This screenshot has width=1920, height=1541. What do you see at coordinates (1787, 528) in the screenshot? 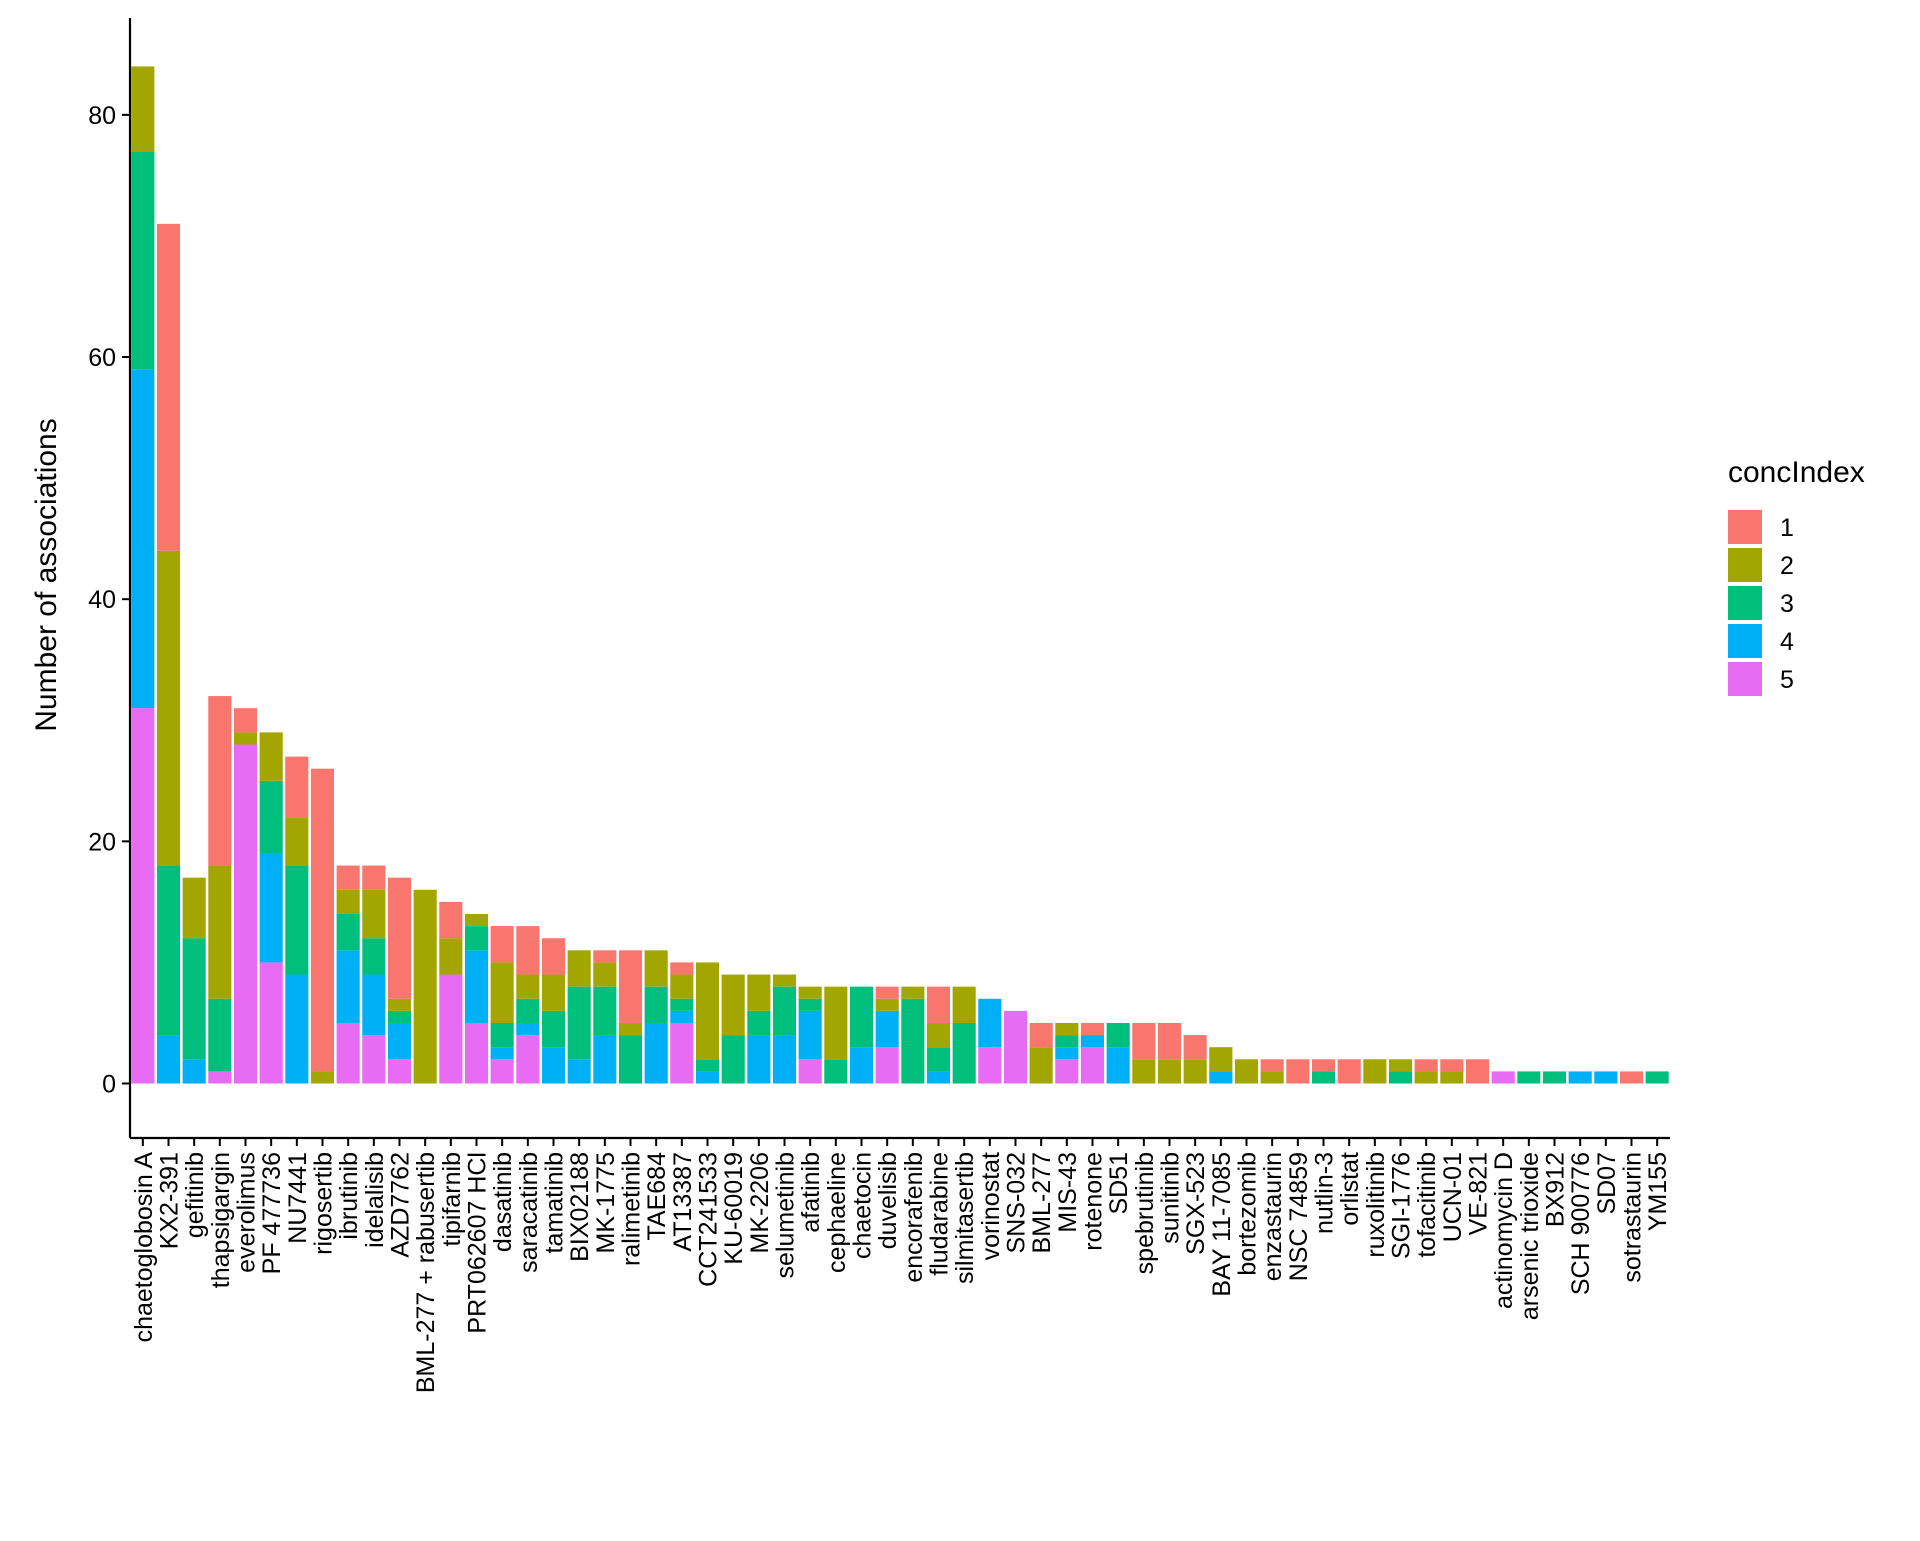
I see `legend-label: 1` at bounding box center [1787, 528].